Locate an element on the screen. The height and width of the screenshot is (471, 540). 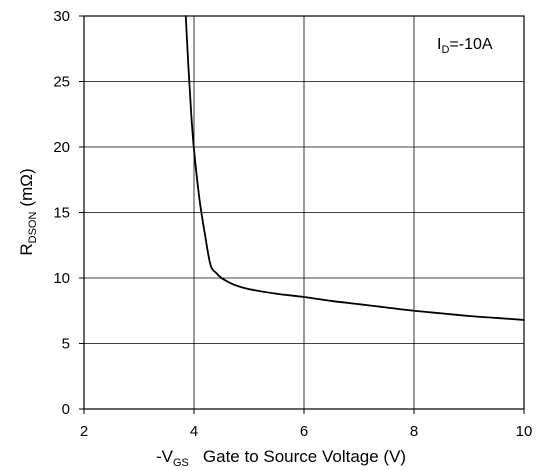
y-tick-label: 5 is located at coordinates (66, 344).